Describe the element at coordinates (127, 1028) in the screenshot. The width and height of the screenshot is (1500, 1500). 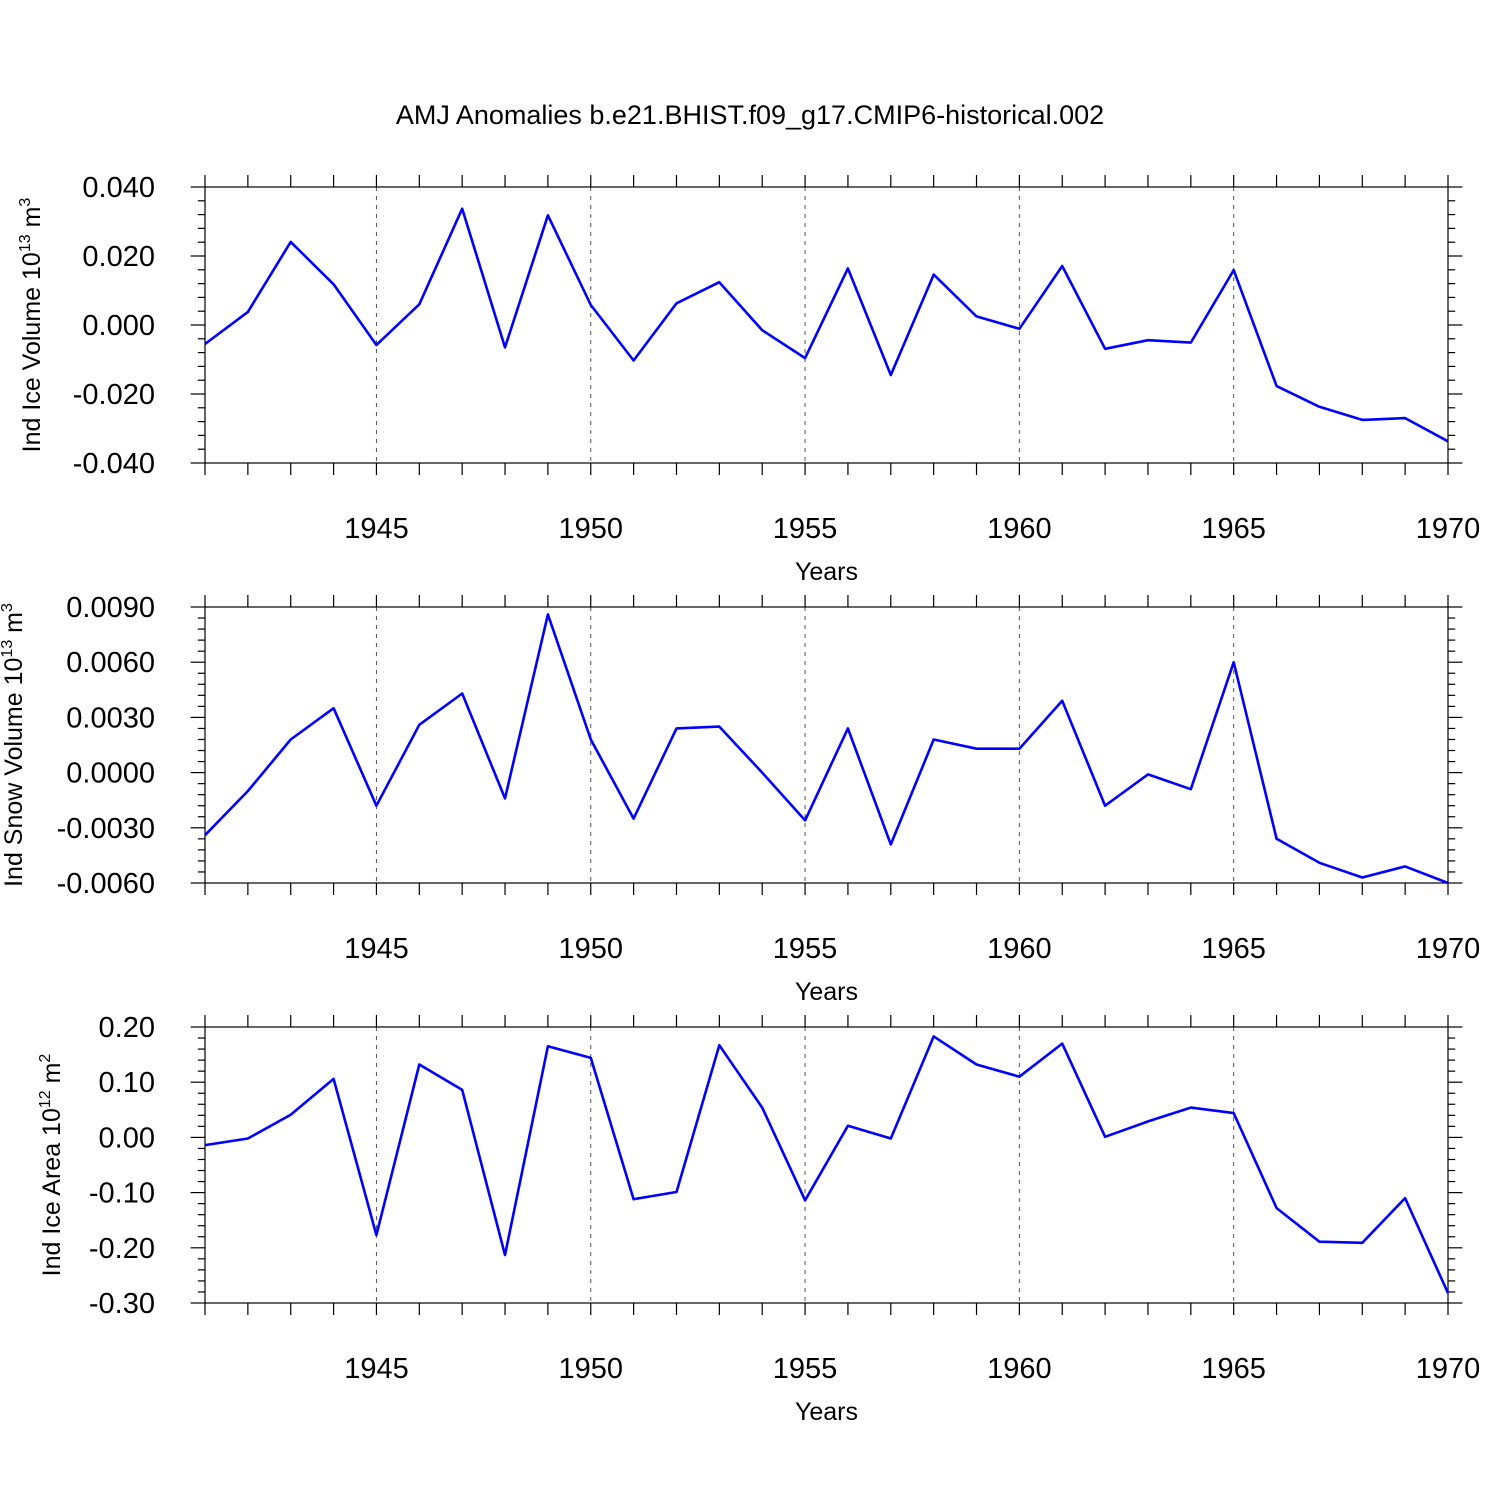
I see `y-tick-label: 0.20` at that location.